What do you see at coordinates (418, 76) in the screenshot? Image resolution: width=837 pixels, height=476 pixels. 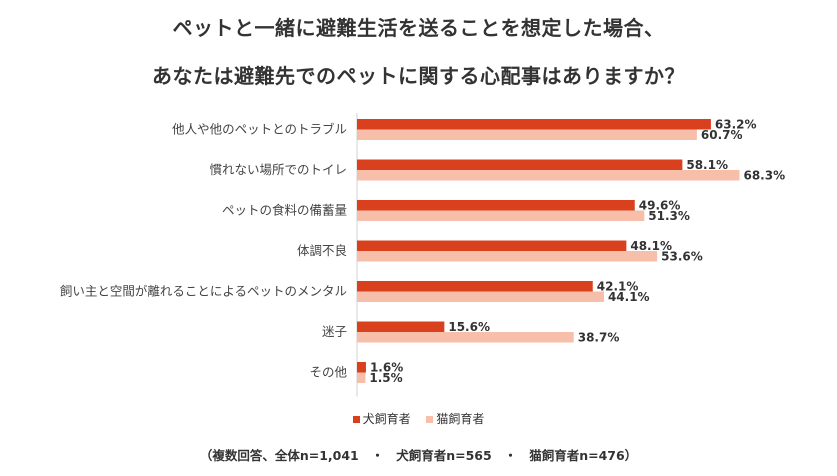 I see `chart-title-line2: あなたは避難先でのペットに関する心配事はありますか？` at bounding box center [418, 76].